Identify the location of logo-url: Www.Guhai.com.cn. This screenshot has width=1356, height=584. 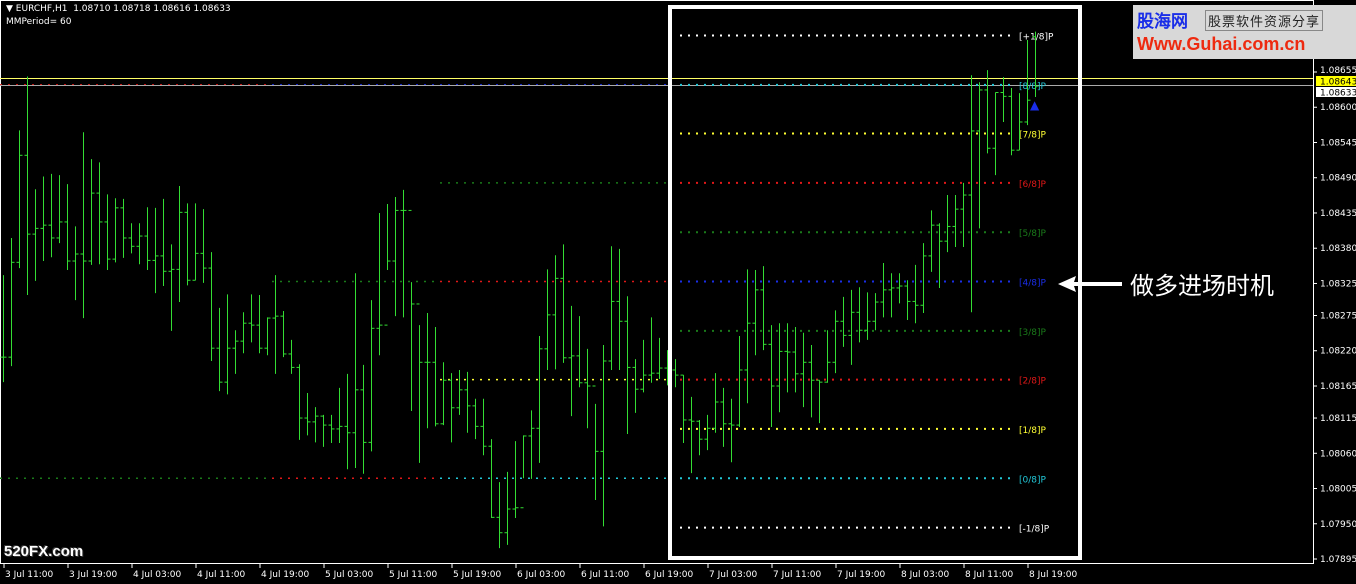
(1221, 44).